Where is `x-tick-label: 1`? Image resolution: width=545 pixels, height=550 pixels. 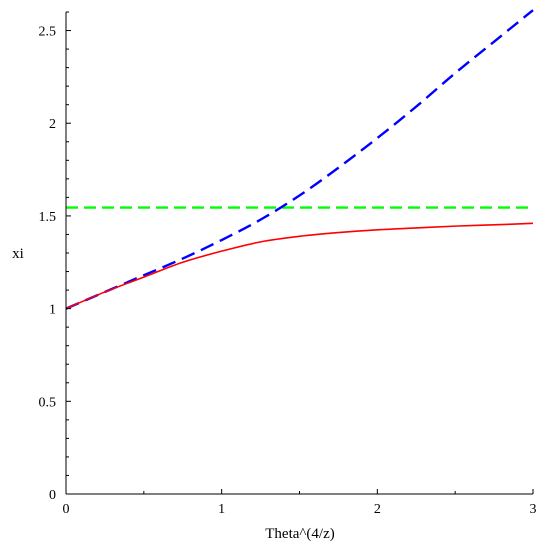 x-tick-label: 1 is located at coordinates (221, 509).